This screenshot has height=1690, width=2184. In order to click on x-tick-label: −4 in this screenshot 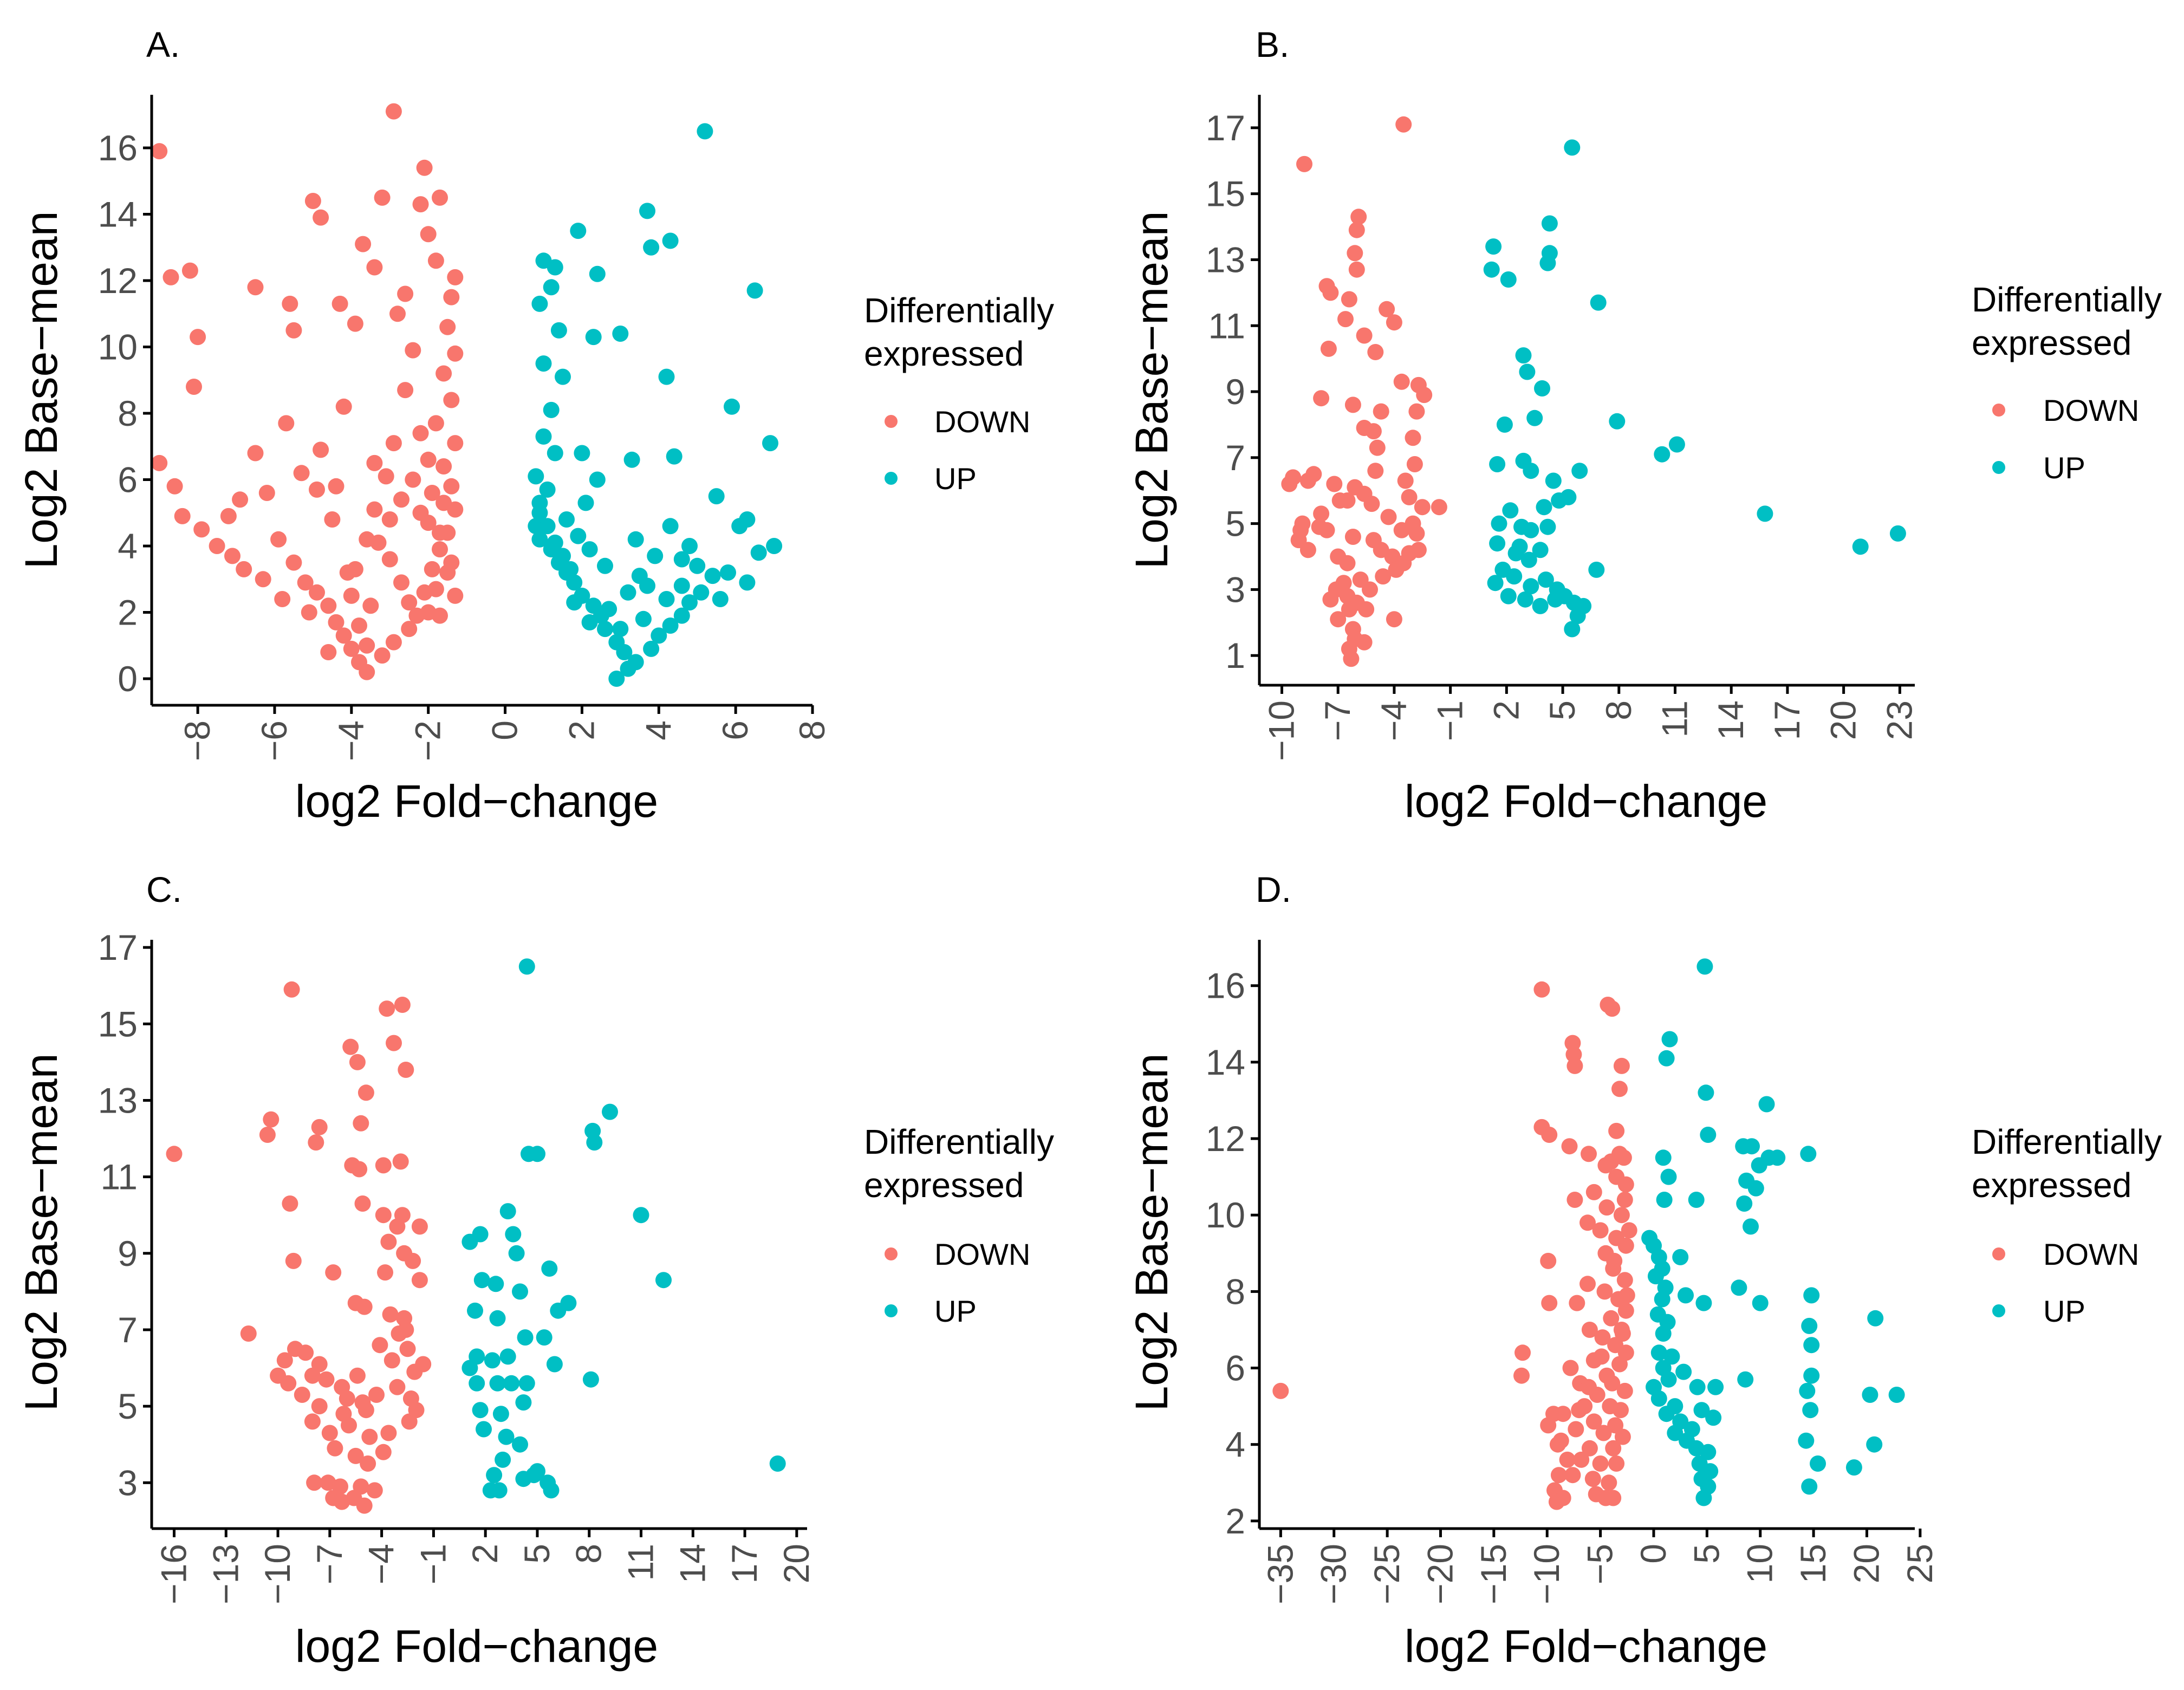, I will do `click(1394, 720)`.